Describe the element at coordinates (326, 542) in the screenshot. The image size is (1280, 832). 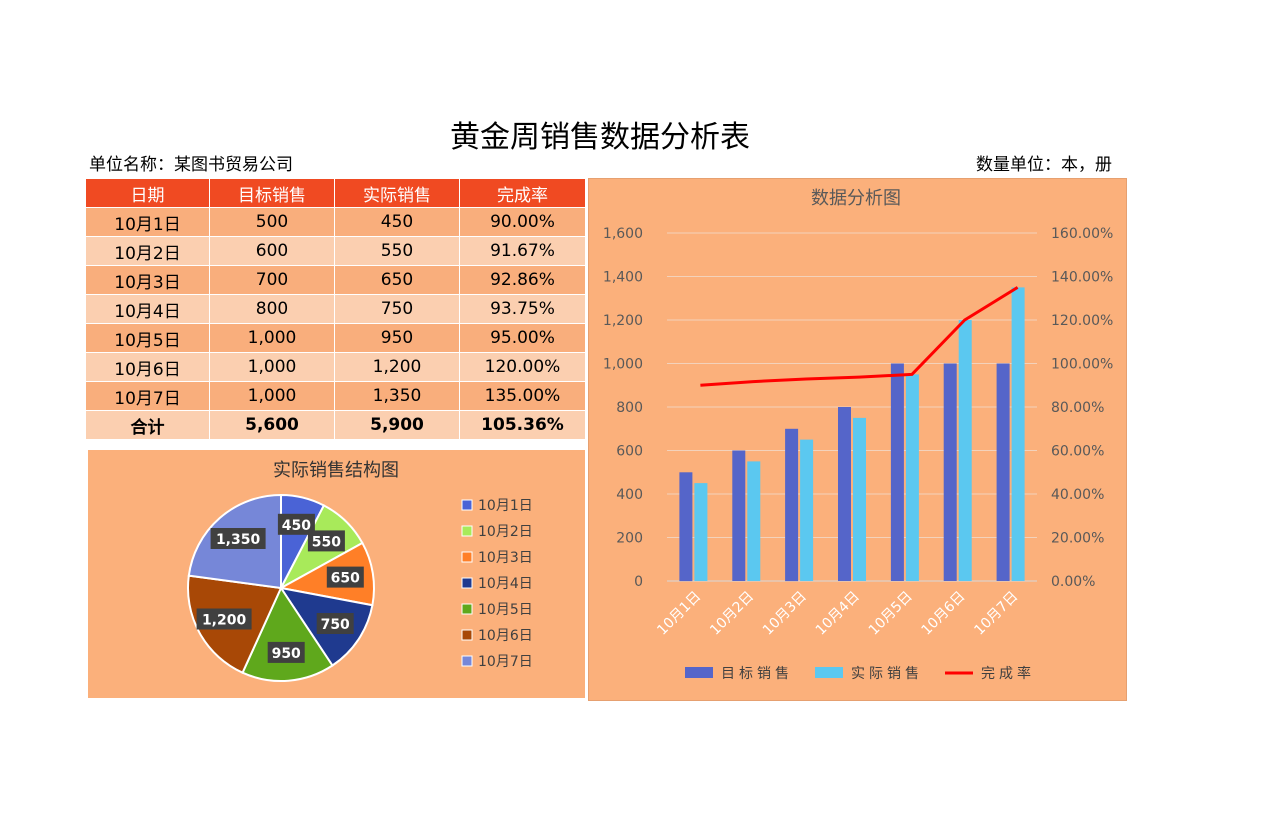
I see `pie-data-label-text: 550` at that location.